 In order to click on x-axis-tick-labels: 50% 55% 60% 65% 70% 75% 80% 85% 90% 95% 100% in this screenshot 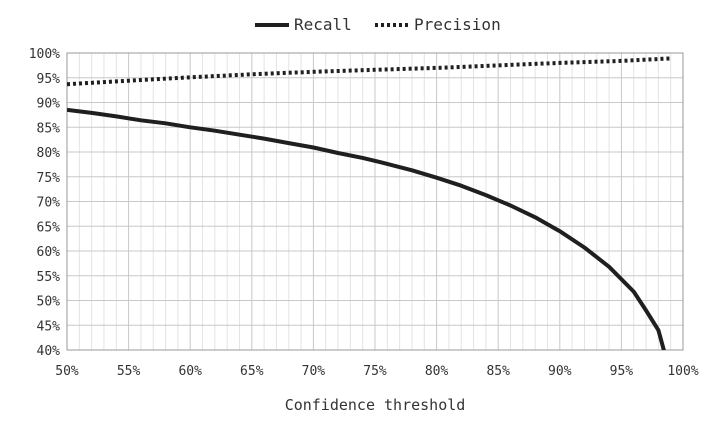, I will do `click(377, 371)`.